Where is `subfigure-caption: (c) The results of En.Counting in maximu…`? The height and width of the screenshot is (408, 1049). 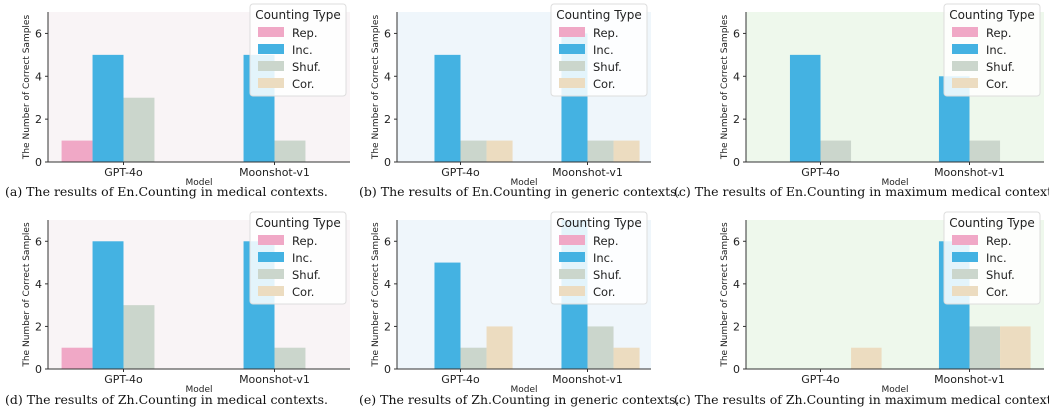 subfigure-caption: (c) The results of En.Counting in maximu… is located at coordinates (861, 191).